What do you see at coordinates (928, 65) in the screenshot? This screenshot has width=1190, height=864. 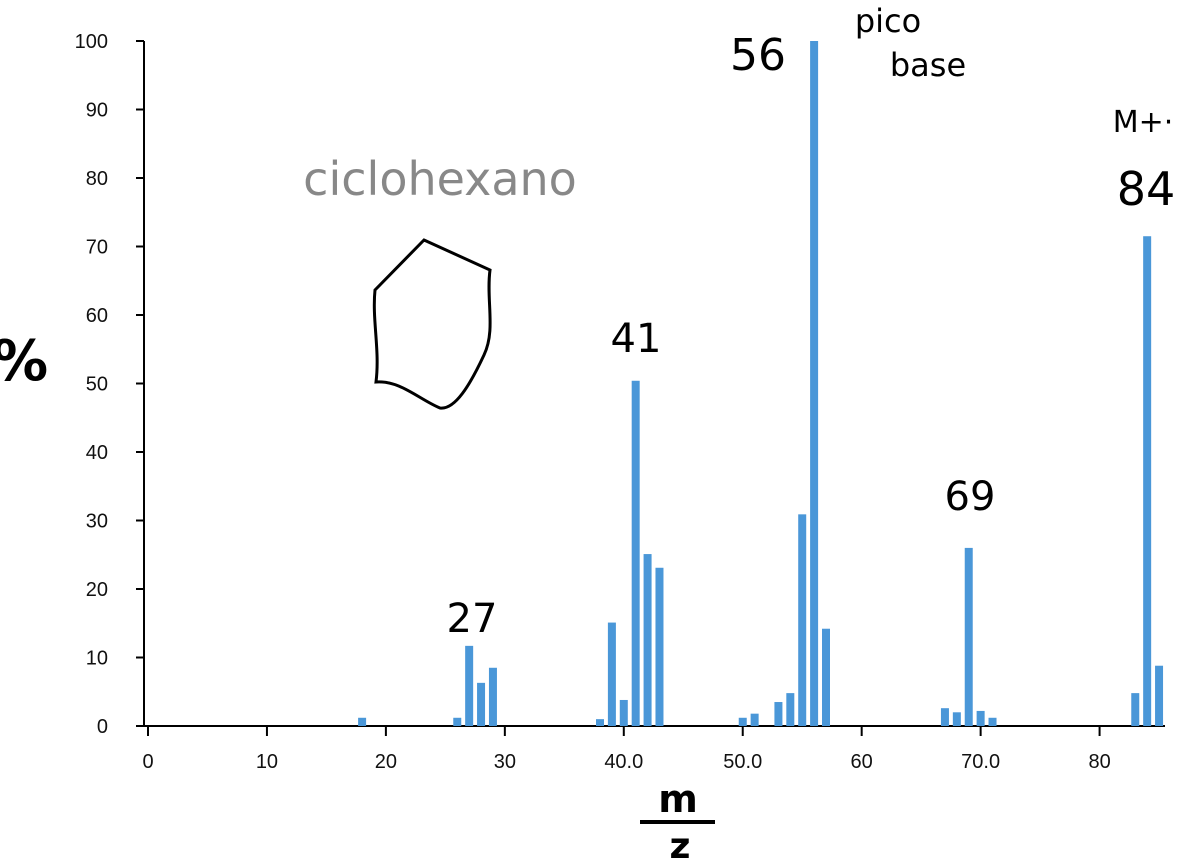 I see `annotation: base` at bounding box center [928, 65].